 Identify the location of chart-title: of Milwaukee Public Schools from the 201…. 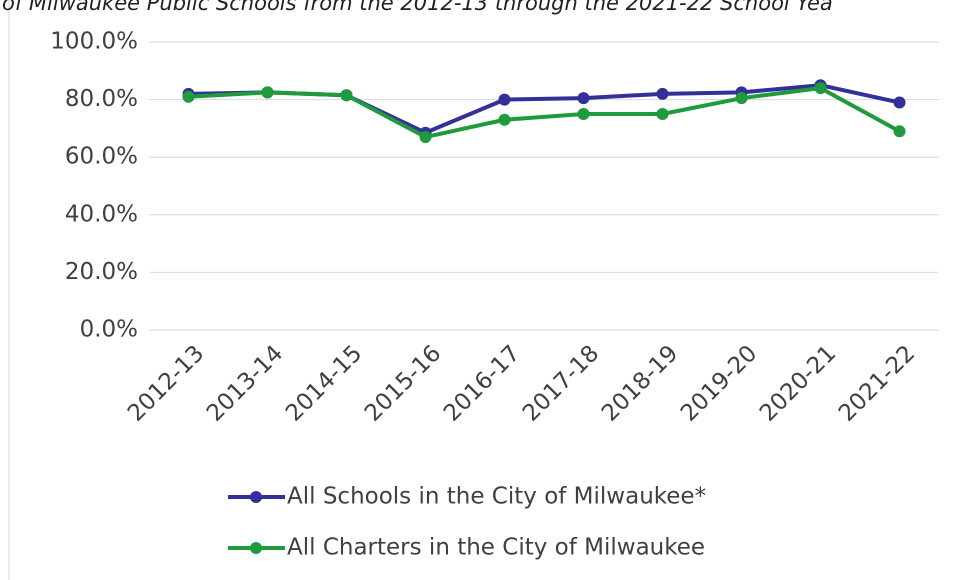
(417, 7).